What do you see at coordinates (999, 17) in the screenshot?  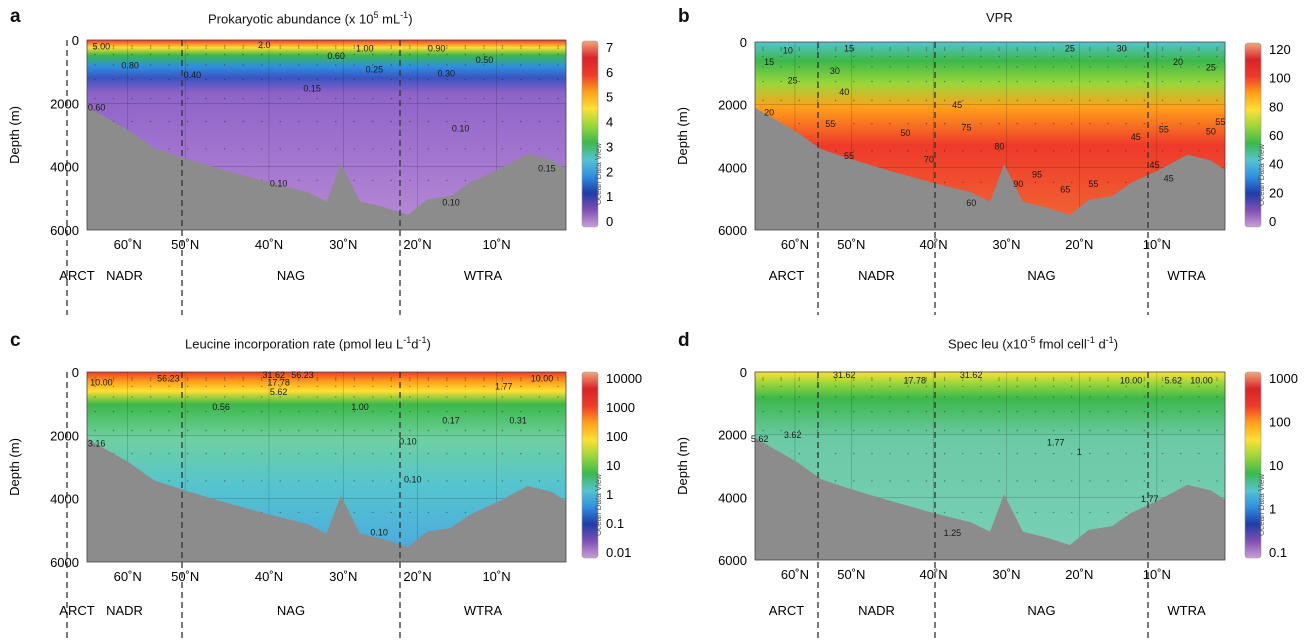 I see `chart-title: VPR` at bounding box center [999, 17].